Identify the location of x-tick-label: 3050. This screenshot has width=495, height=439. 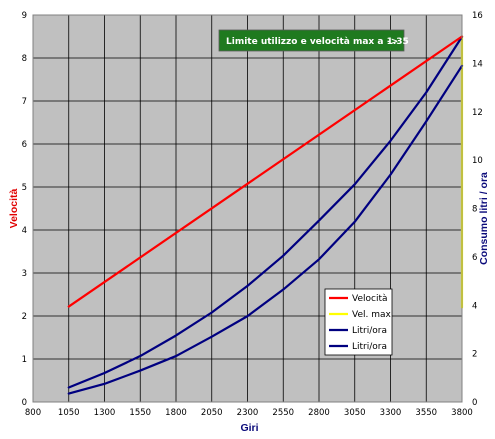
(355, 413).